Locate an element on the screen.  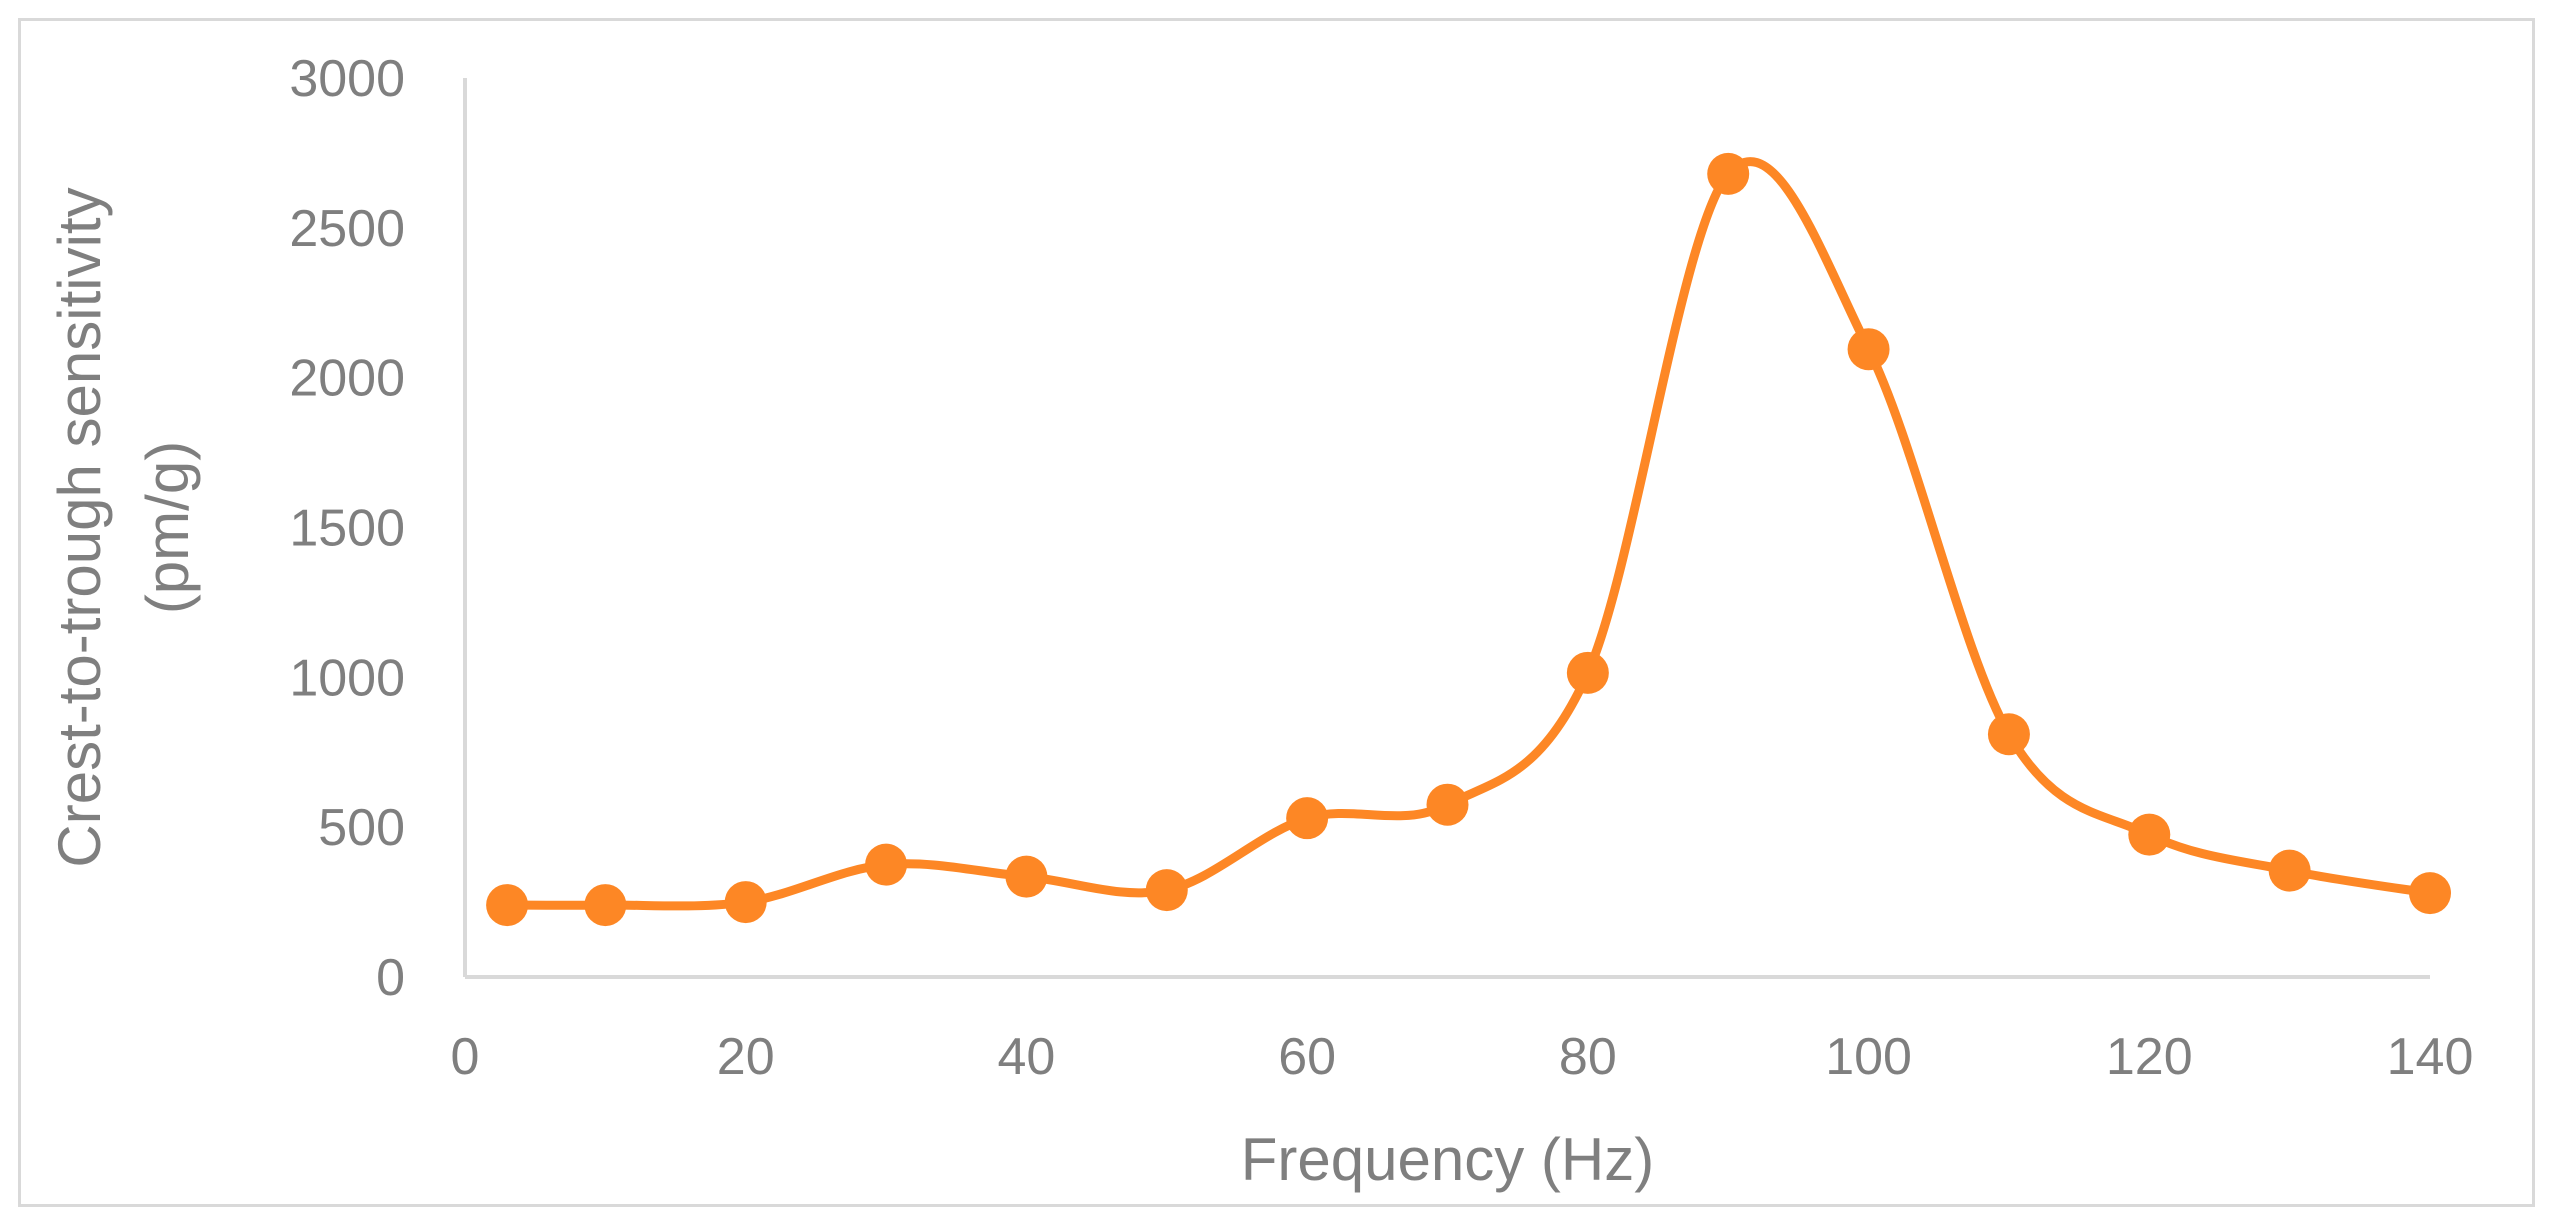
x-tick-label: 20 is located at coordinates (746, 1057).